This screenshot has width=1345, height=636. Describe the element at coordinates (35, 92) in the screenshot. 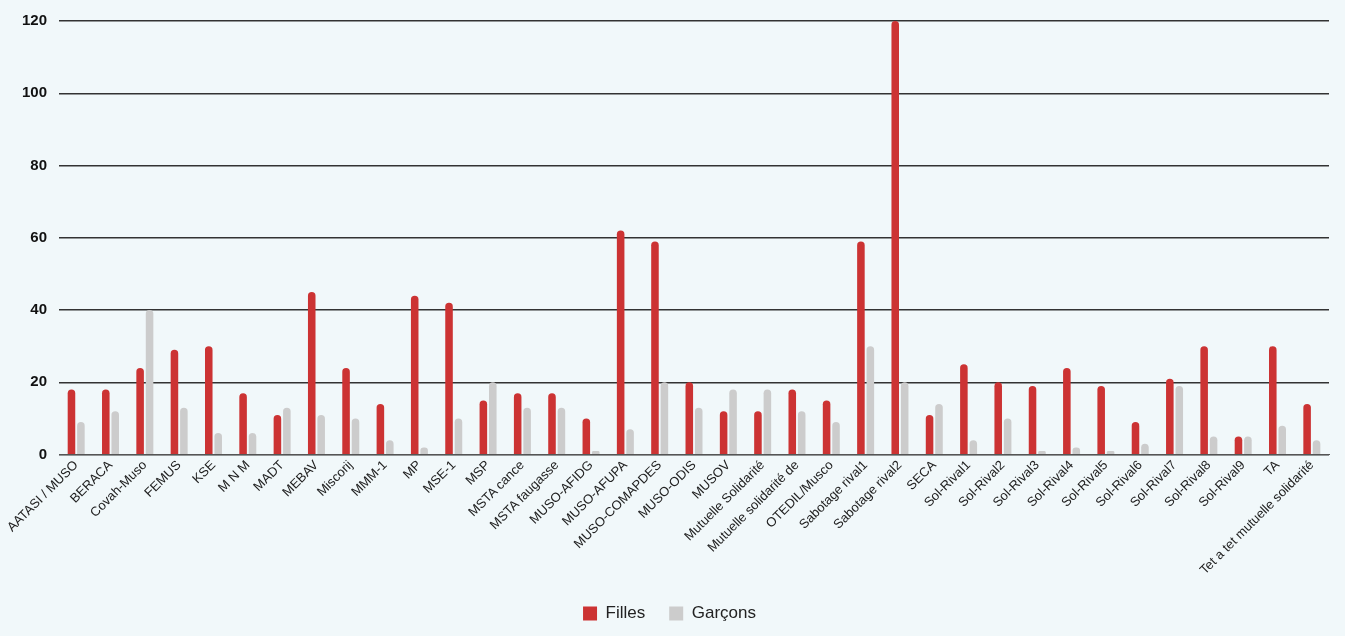

I see `y-tick-label: 100` at that location.